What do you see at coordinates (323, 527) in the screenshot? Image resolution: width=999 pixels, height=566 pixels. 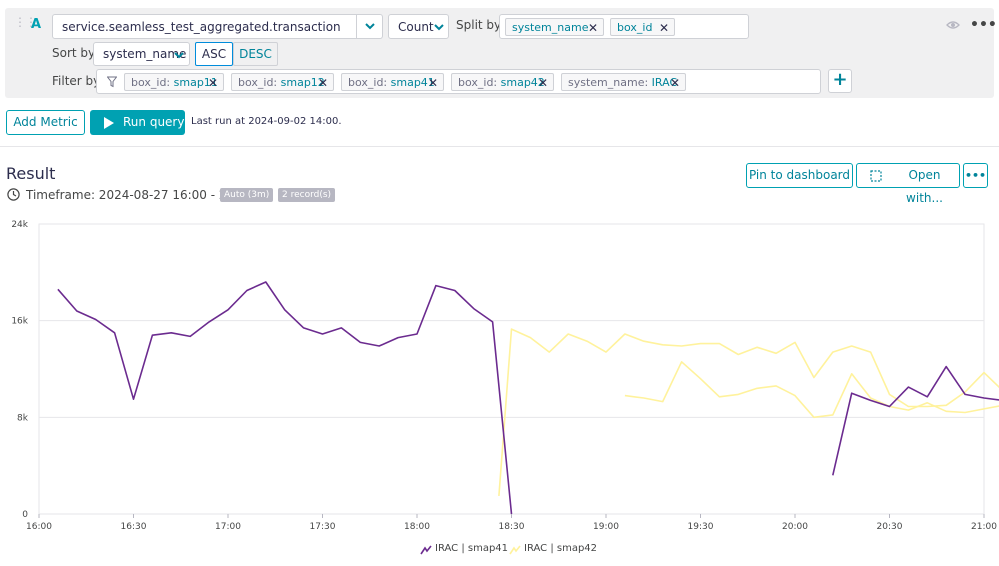 I see `x-tick-label: 17:30` at bounding box center [323, 527].